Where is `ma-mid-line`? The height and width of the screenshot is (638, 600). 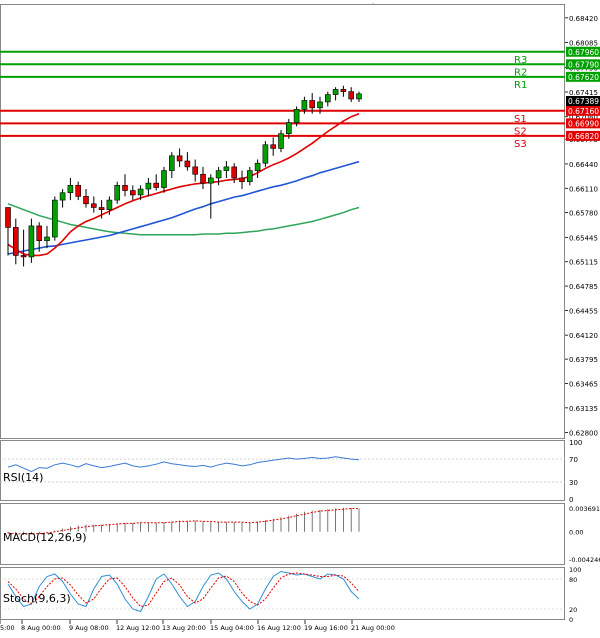 ma-mid-line is located at coordinates (183, 207).